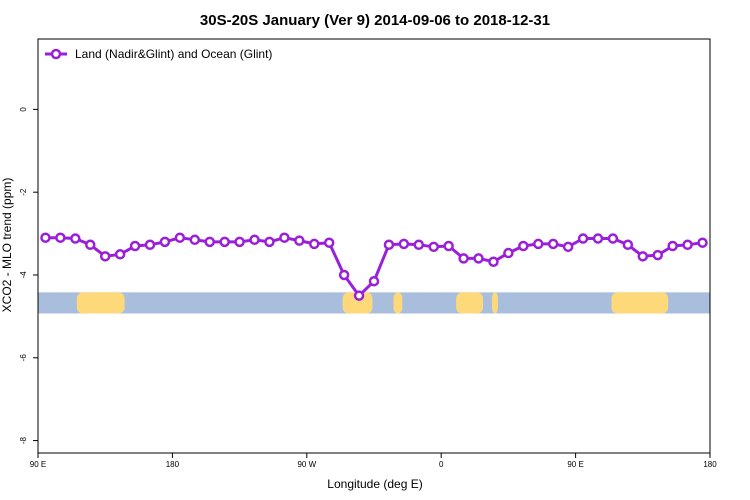 The image size is (750, 500). Describe the element at coordinates (23, 440) in the screenshot. I see `y-tick-label: -8` at that location.